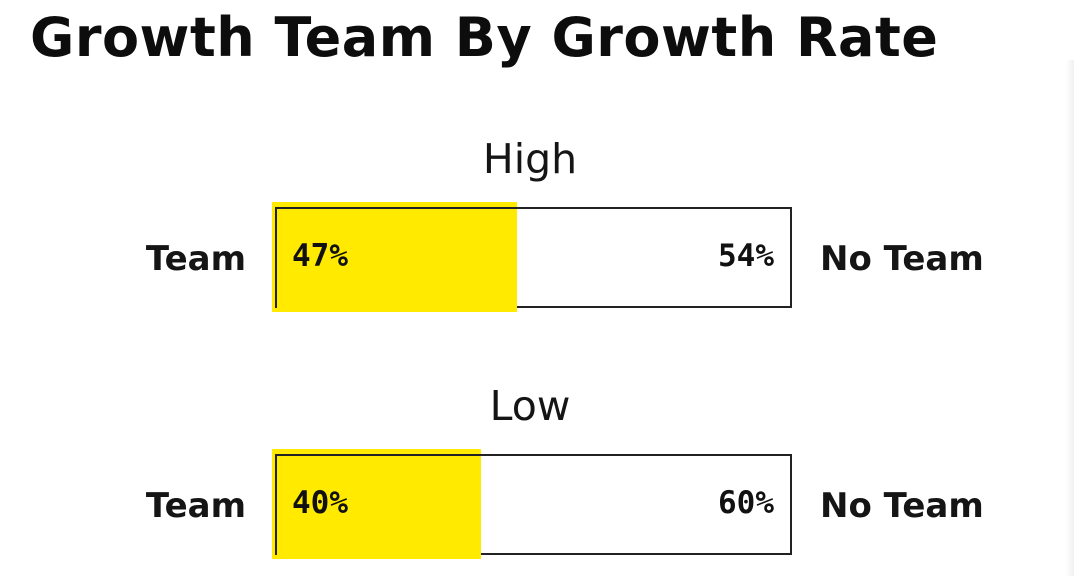 The width and height of the screenshot is (1074, 582). I want to click on team-bar-top-edge-high, so click(396, 208).